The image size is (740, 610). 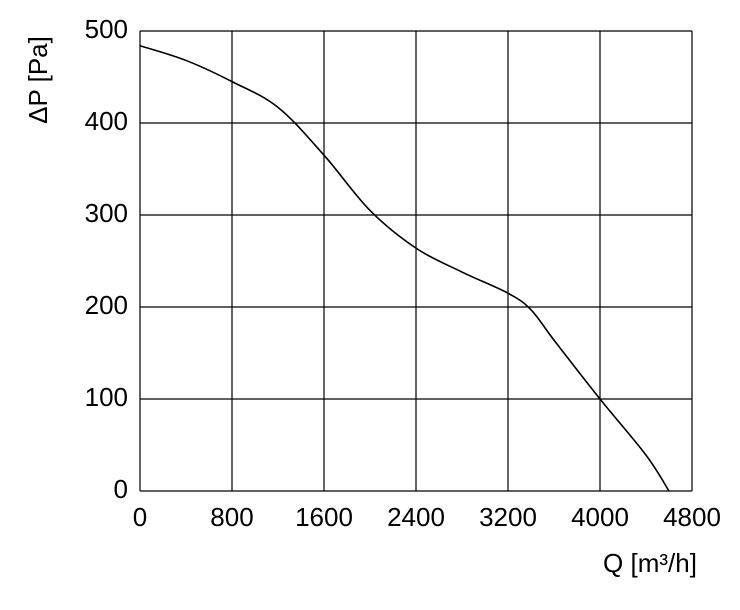 What do you see at coordinates (106, 305) in the screenshot?
I see `y-tick-label: 200` at bounding box center [106, 305].